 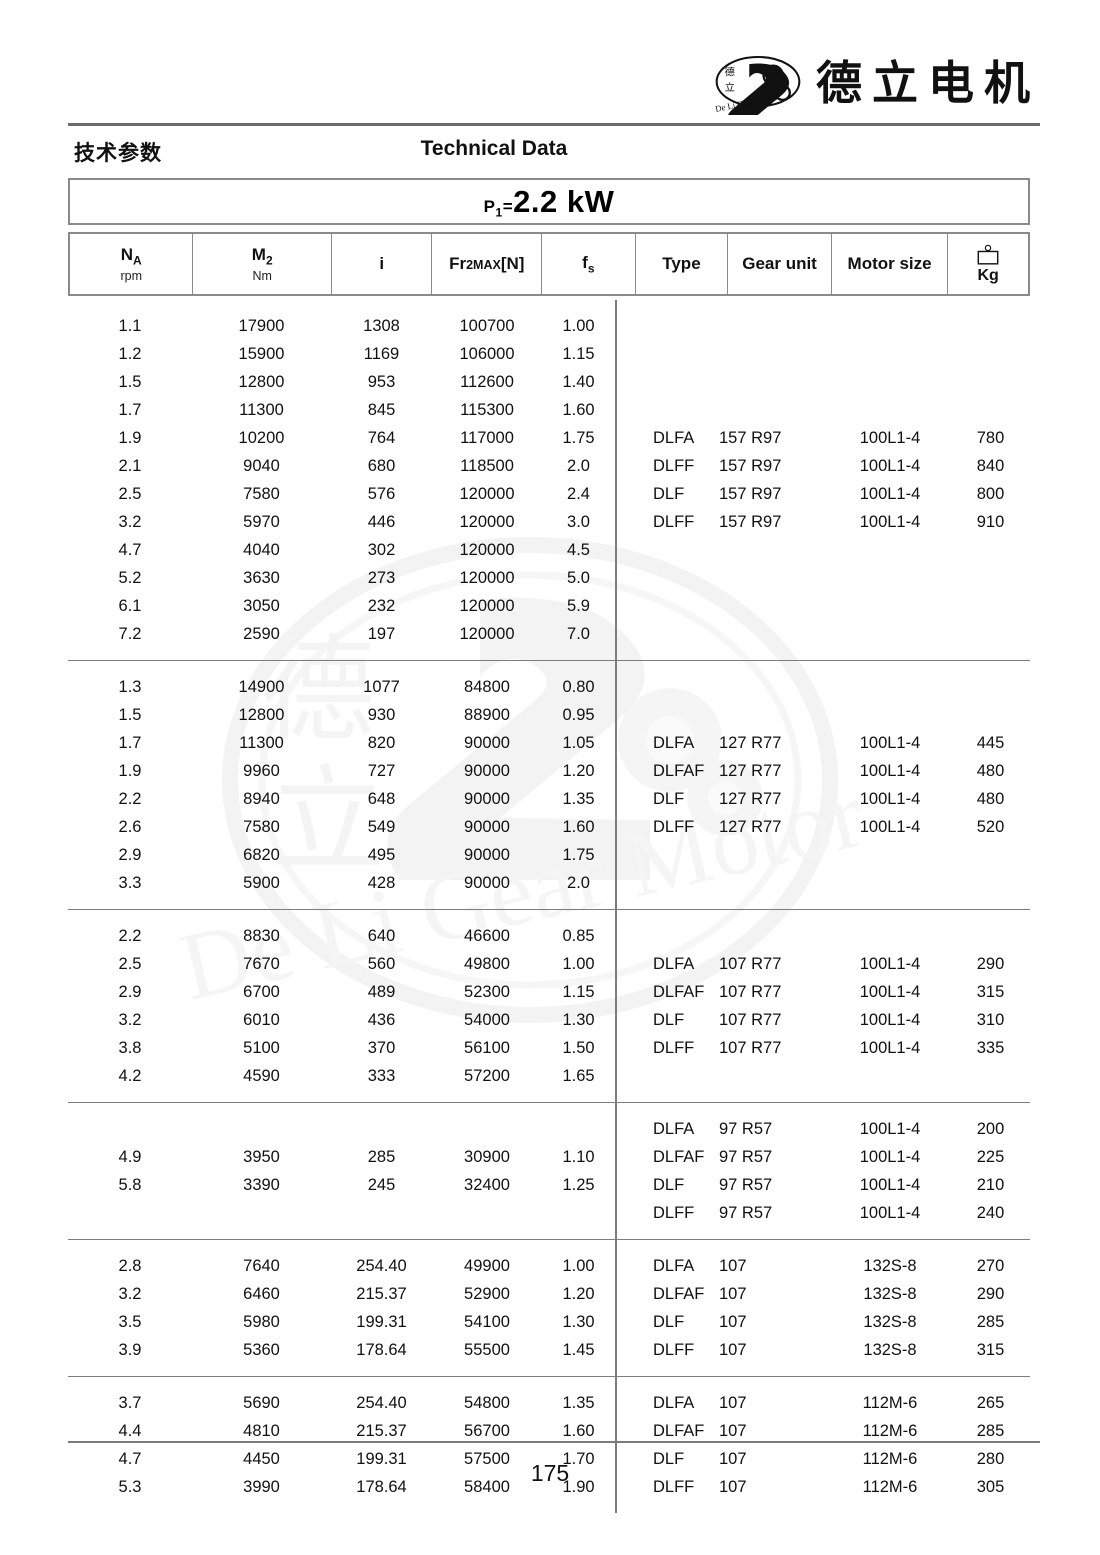 What do you see at coordinates (822, 1185) in the screenshot?
I see `variant-row: DLF 97 R57 100L1-4 210` at bounding box center [822, 1185].